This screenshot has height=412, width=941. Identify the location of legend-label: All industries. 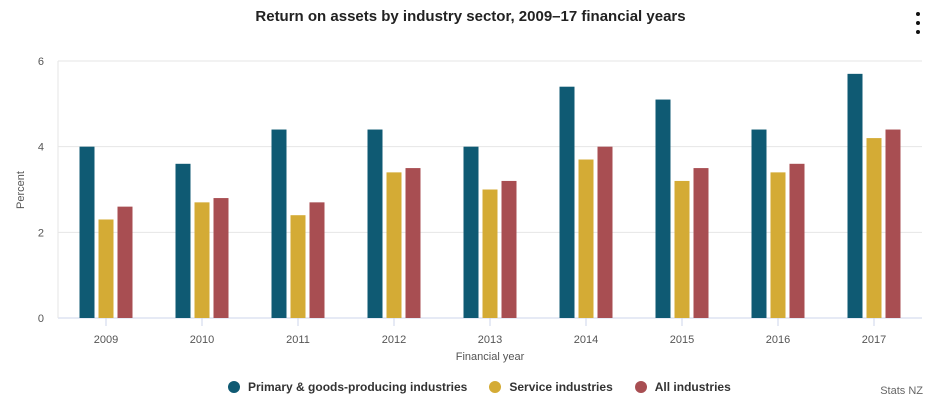
(692, 387).